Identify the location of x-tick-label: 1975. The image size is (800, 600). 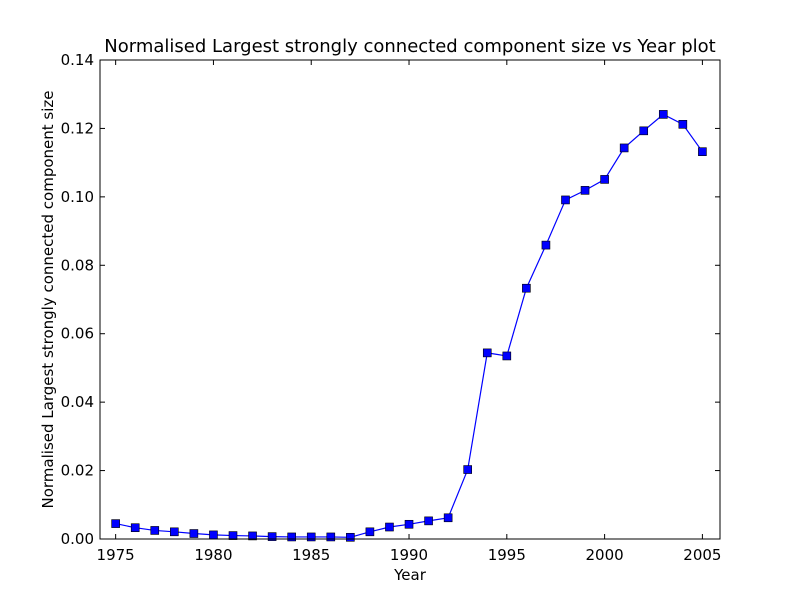
(116, 555).